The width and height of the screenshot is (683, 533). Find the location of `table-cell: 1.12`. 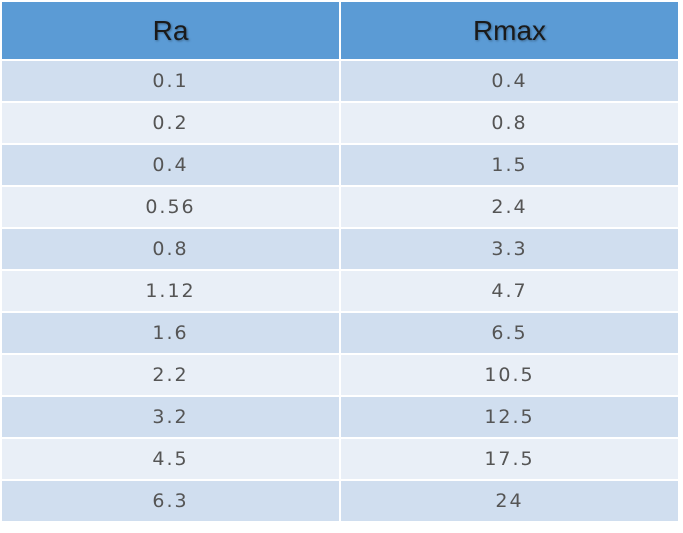

table-cell: 1.12 is located at coordinates (170, 291).